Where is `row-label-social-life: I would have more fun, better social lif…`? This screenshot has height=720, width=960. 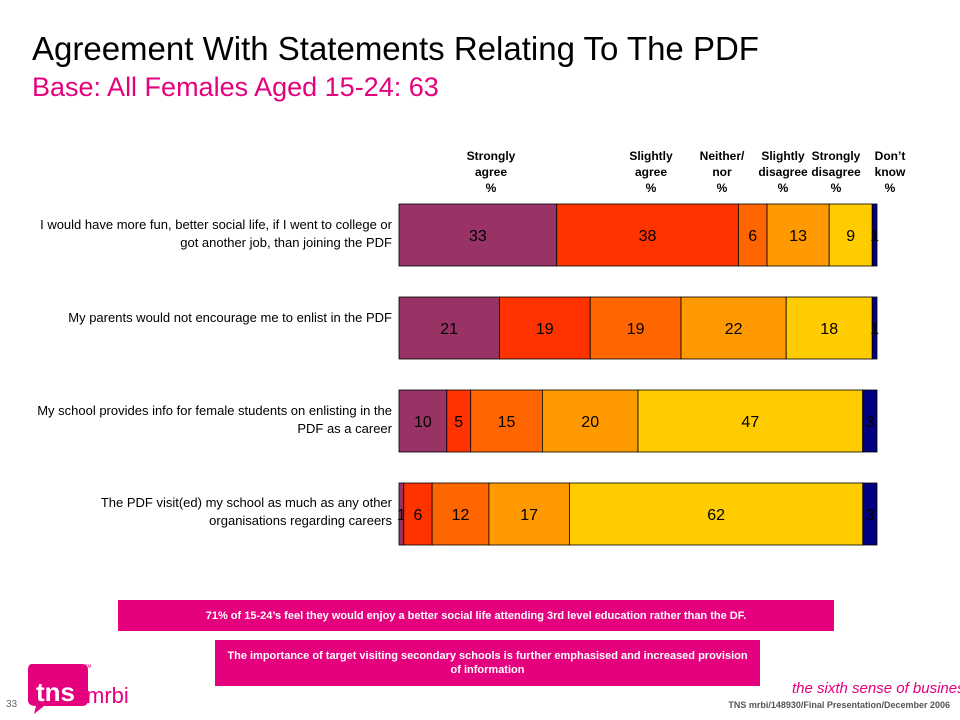 row-label-social-life: I would have more fun, better social lif… is located at coordinates (216, 233).